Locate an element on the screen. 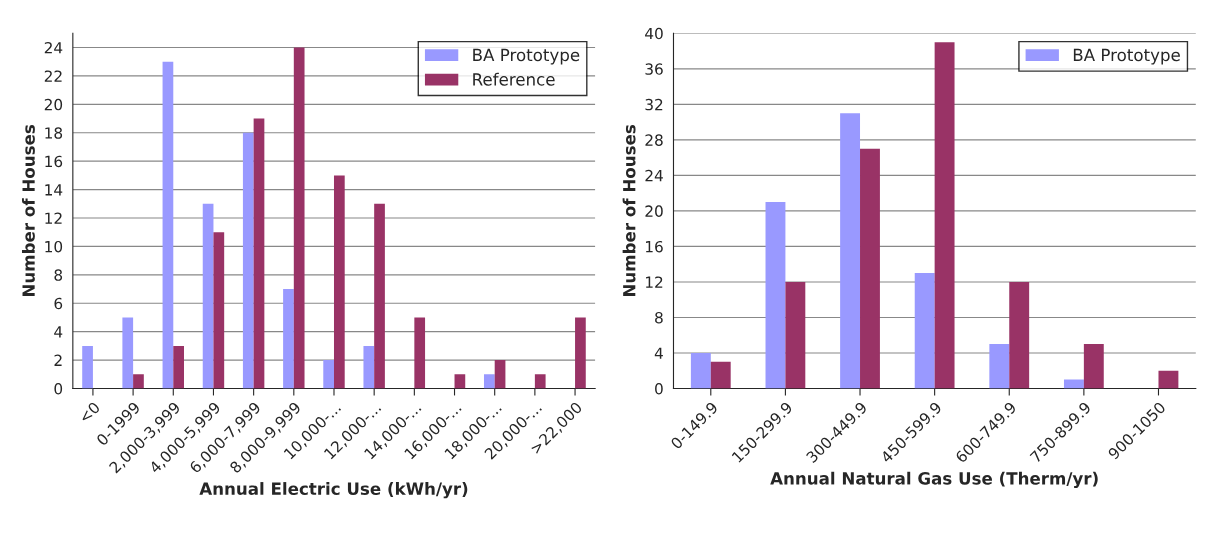  y-tick-label: 28 is located at coordinates (654, 140).